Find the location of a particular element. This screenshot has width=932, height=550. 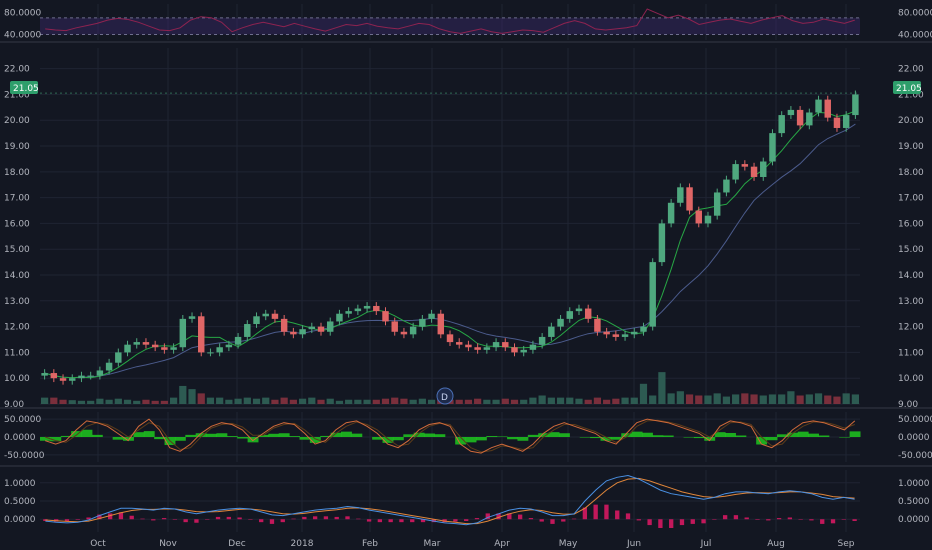

time-axis-label: Jun is located at coordinates (633, 544).